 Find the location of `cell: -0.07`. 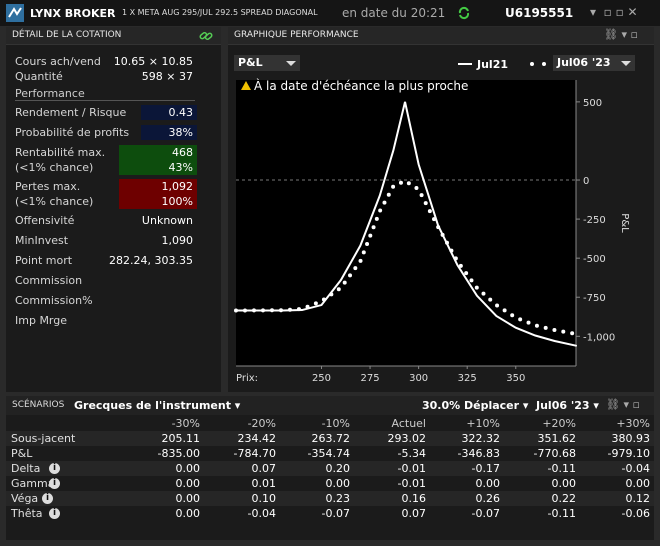

cell: -0.07 is located at coordinates (335, 513).